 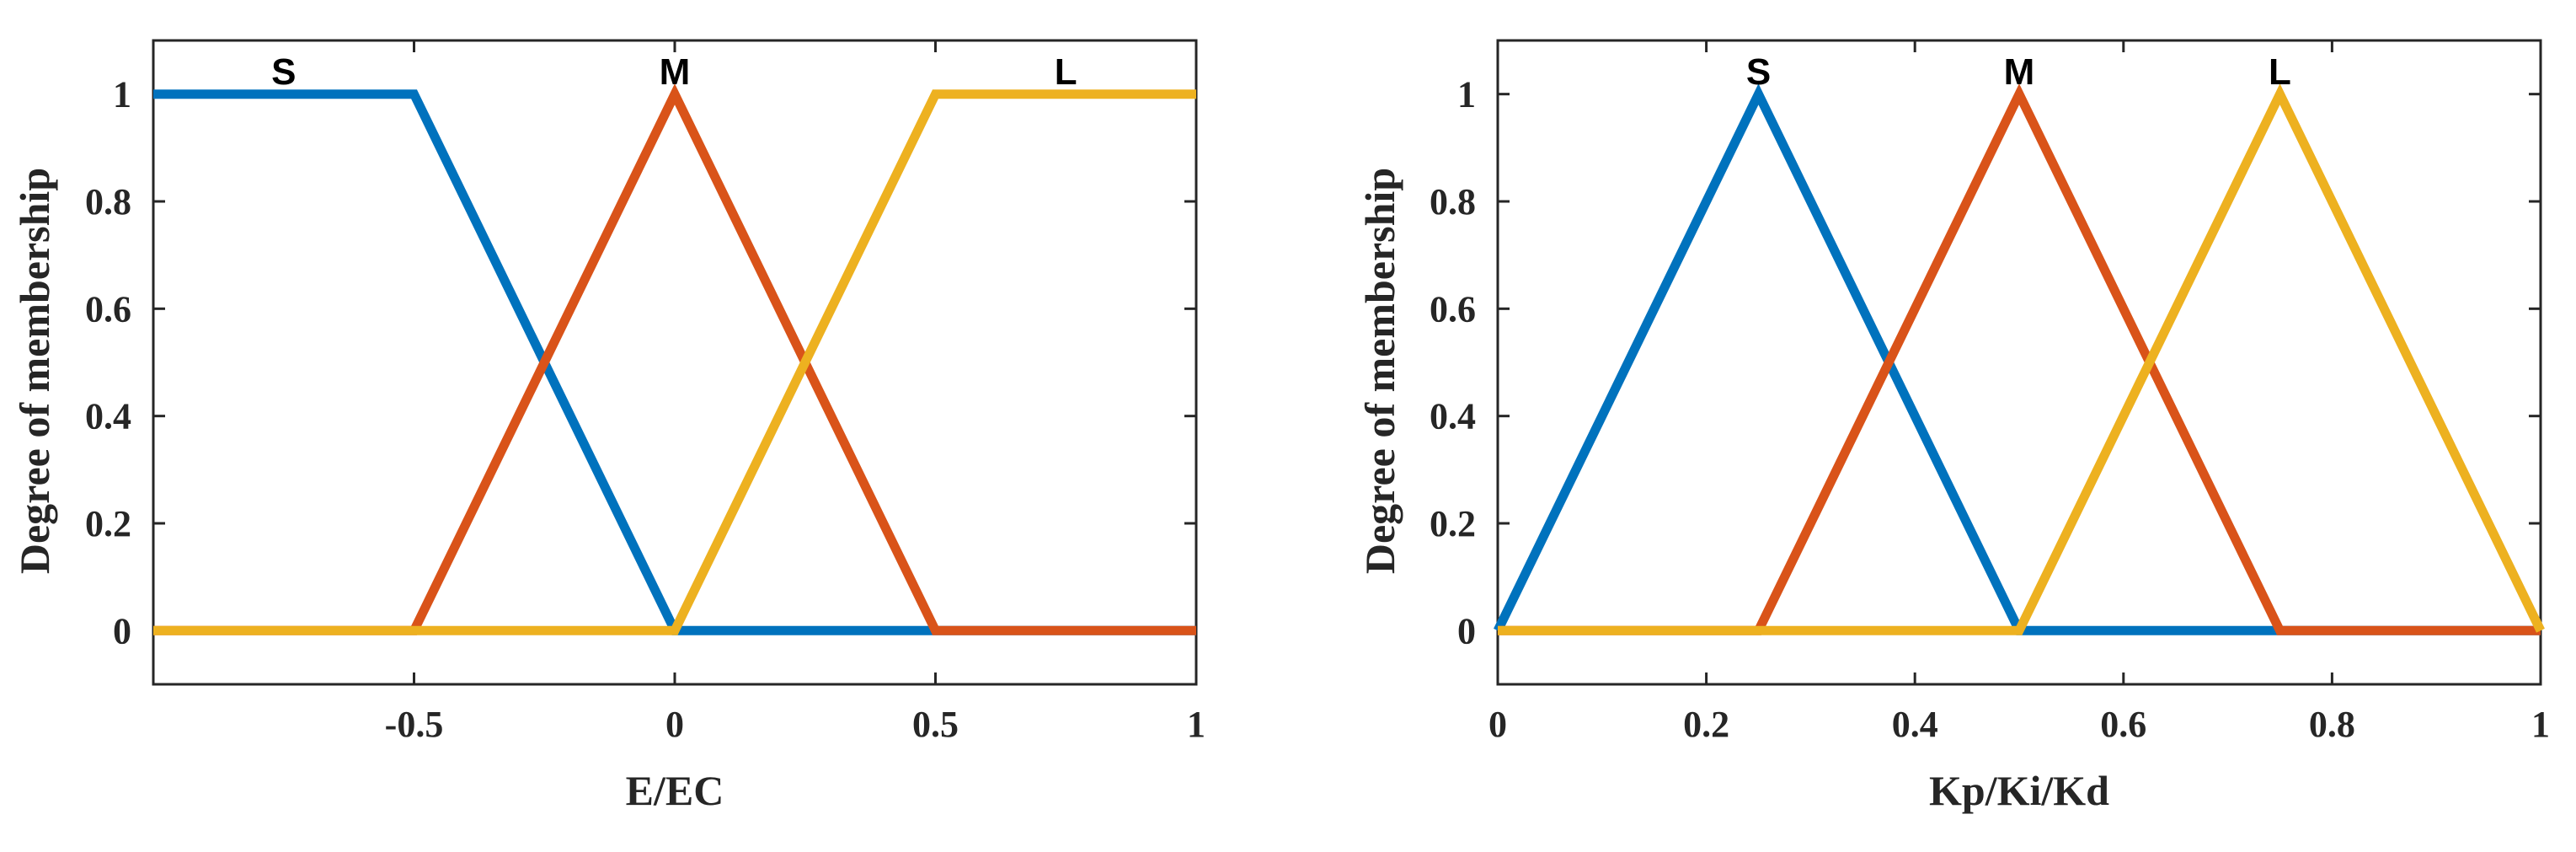 What do you see at coordinates (414, 724) in the screenshot?
I see `x-tick-label: -0.5` at bounding box center [414, 724].